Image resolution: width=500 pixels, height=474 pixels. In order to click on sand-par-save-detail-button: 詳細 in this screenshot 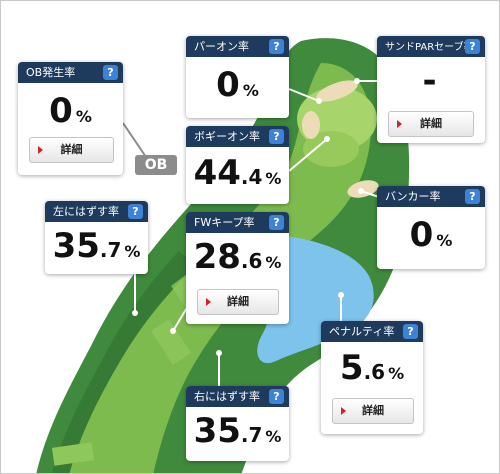, I will do `click(431, 124)`.